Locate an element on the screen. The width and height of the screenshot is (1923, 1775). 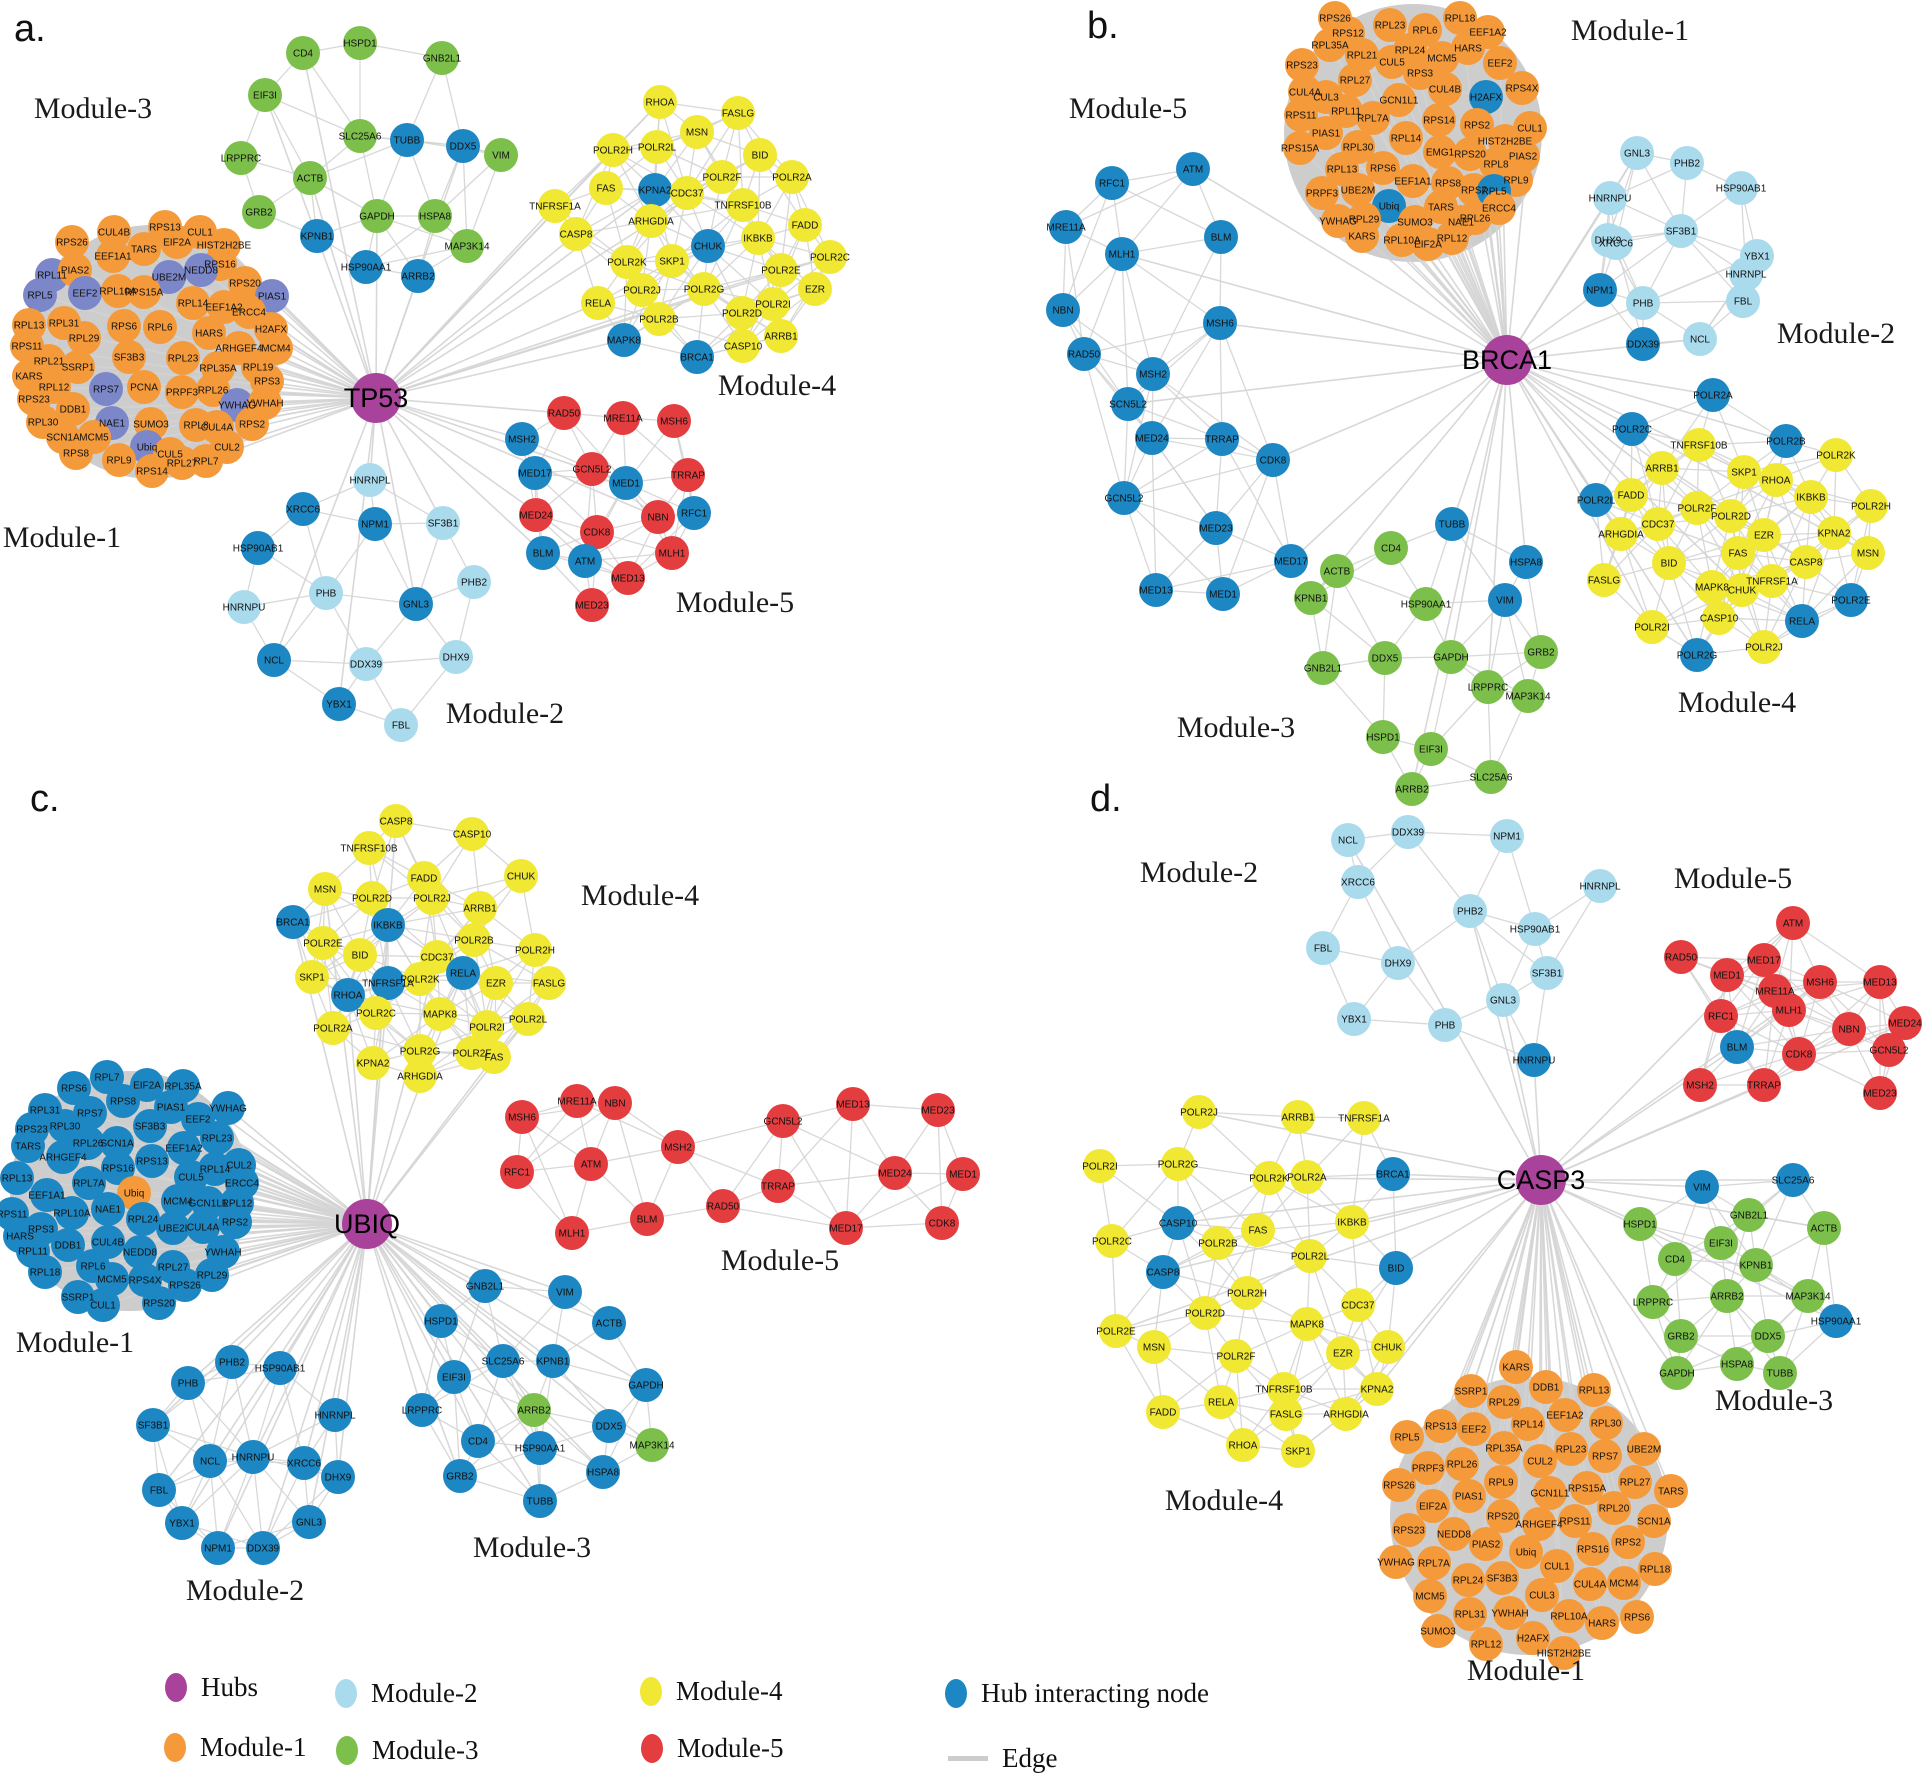
node-label-RPL35A: RPL35A is located at coordinates (1504, 1449).